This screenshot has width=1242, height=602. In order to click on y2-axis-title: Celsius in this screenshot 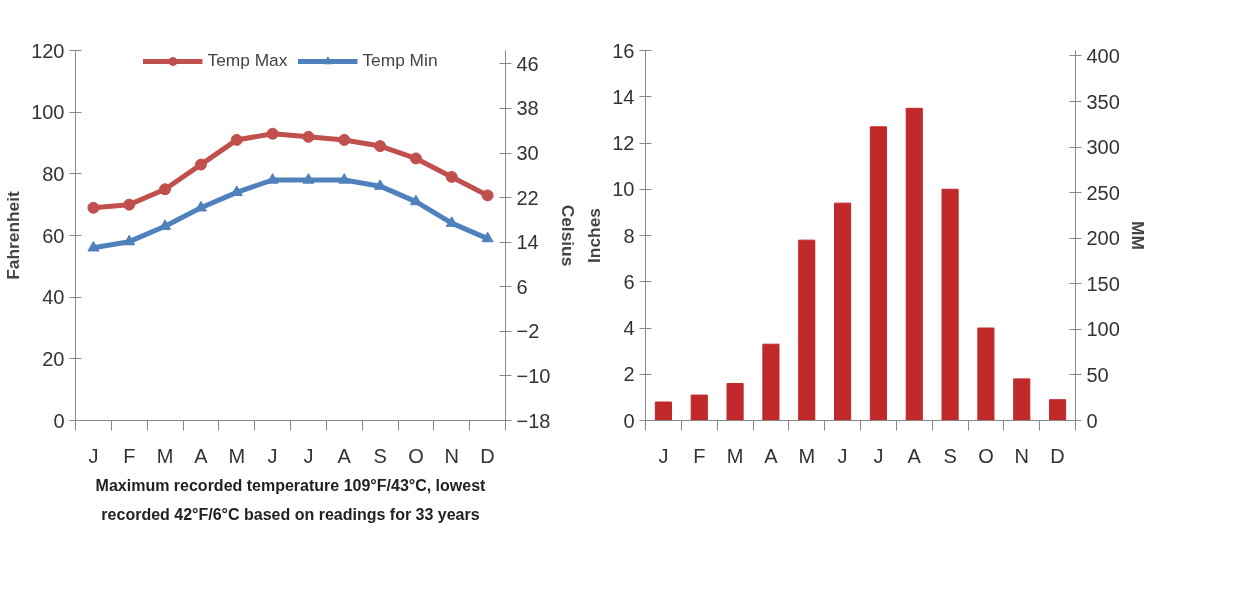, I will do `click(568, 235)`.